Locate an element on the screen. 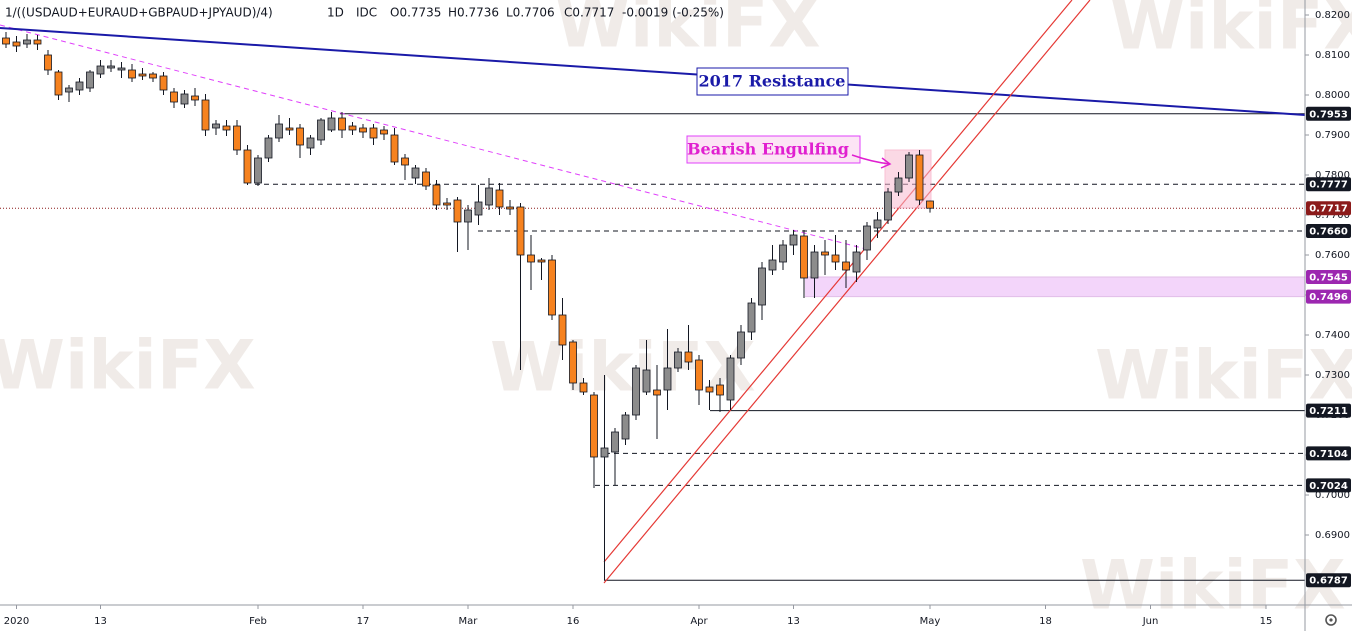 This screenshot has height=631, width=1352. x-tick-label: Apr is located at coordinates (699, 621).